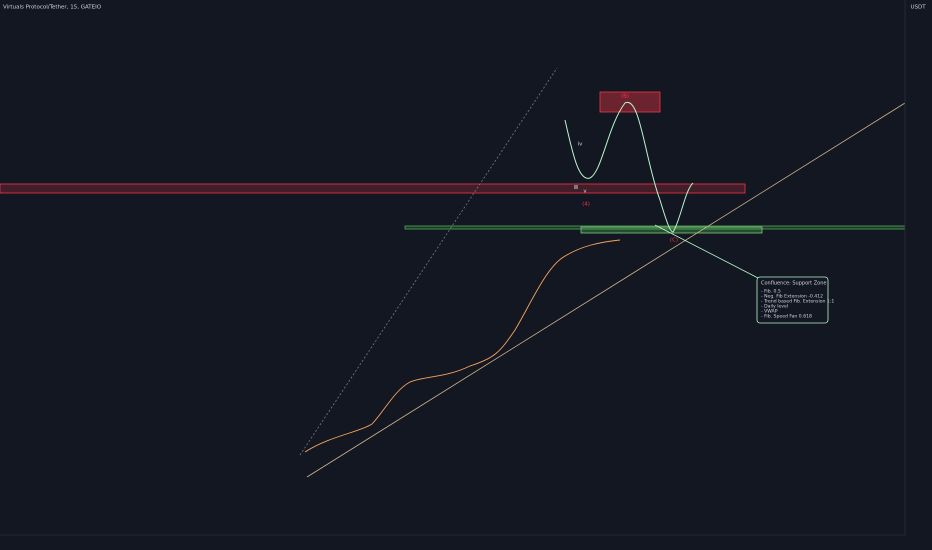 This screenshot has height=550, width=932. What do you see at coordinates (462, 346) in the screenshot?
I see `vwap-line` at bounding box center [462, 346].